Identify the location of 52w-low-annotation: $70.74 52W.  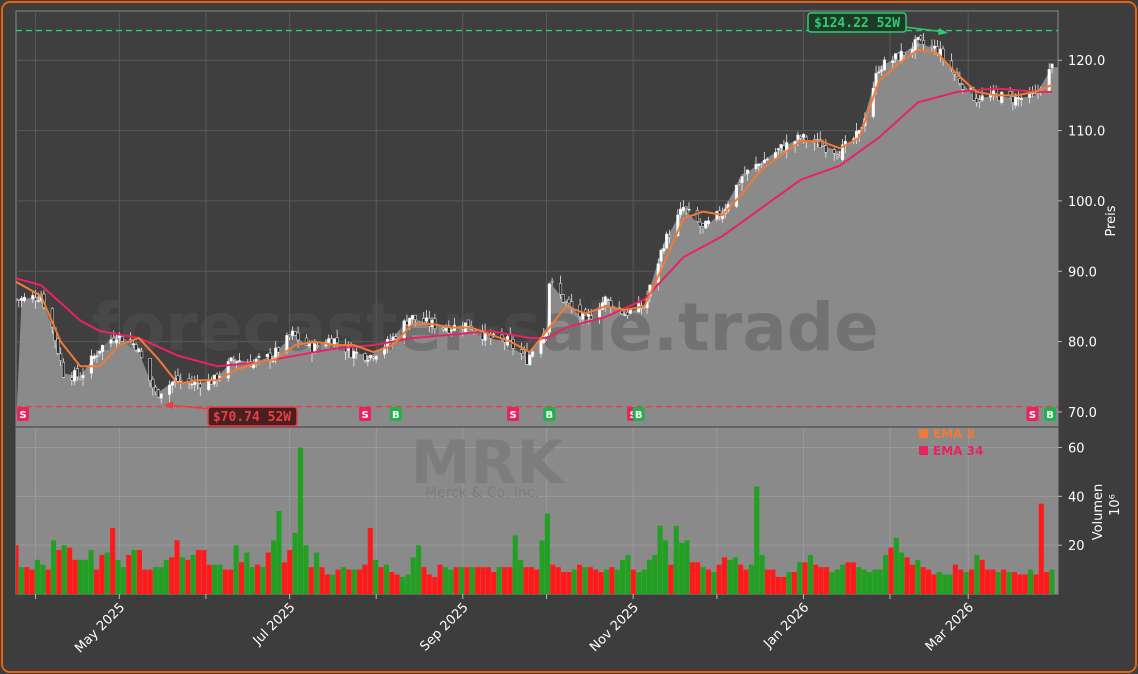
(231, 414).